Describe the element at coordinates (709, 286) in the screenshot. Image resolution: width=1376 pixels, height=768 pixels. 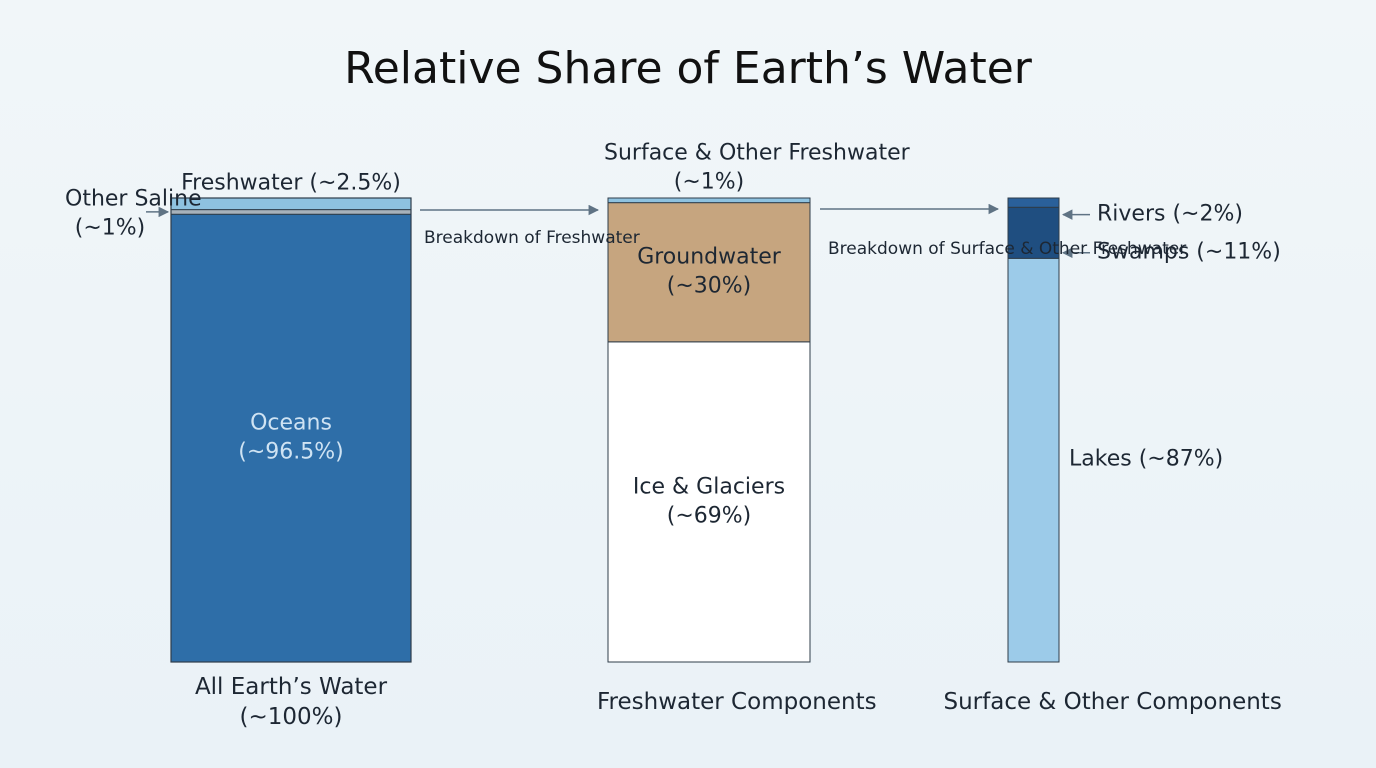
I see `segment-label-part: (~30%)` at that location.